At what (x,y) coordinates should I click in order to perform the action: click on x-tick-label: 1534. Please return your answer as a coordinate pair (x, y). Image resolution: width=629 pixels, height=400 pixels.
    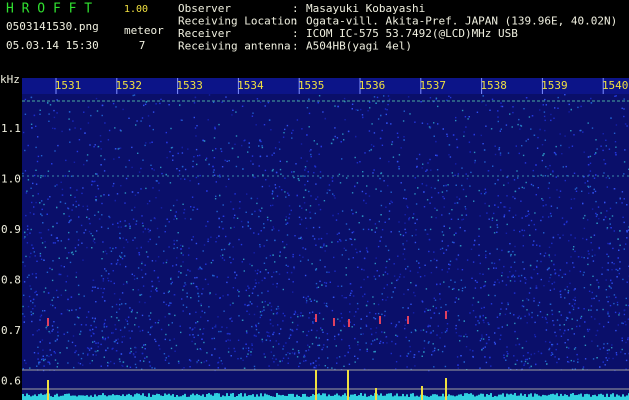
    Looking at the image, I should click on (250, 85).